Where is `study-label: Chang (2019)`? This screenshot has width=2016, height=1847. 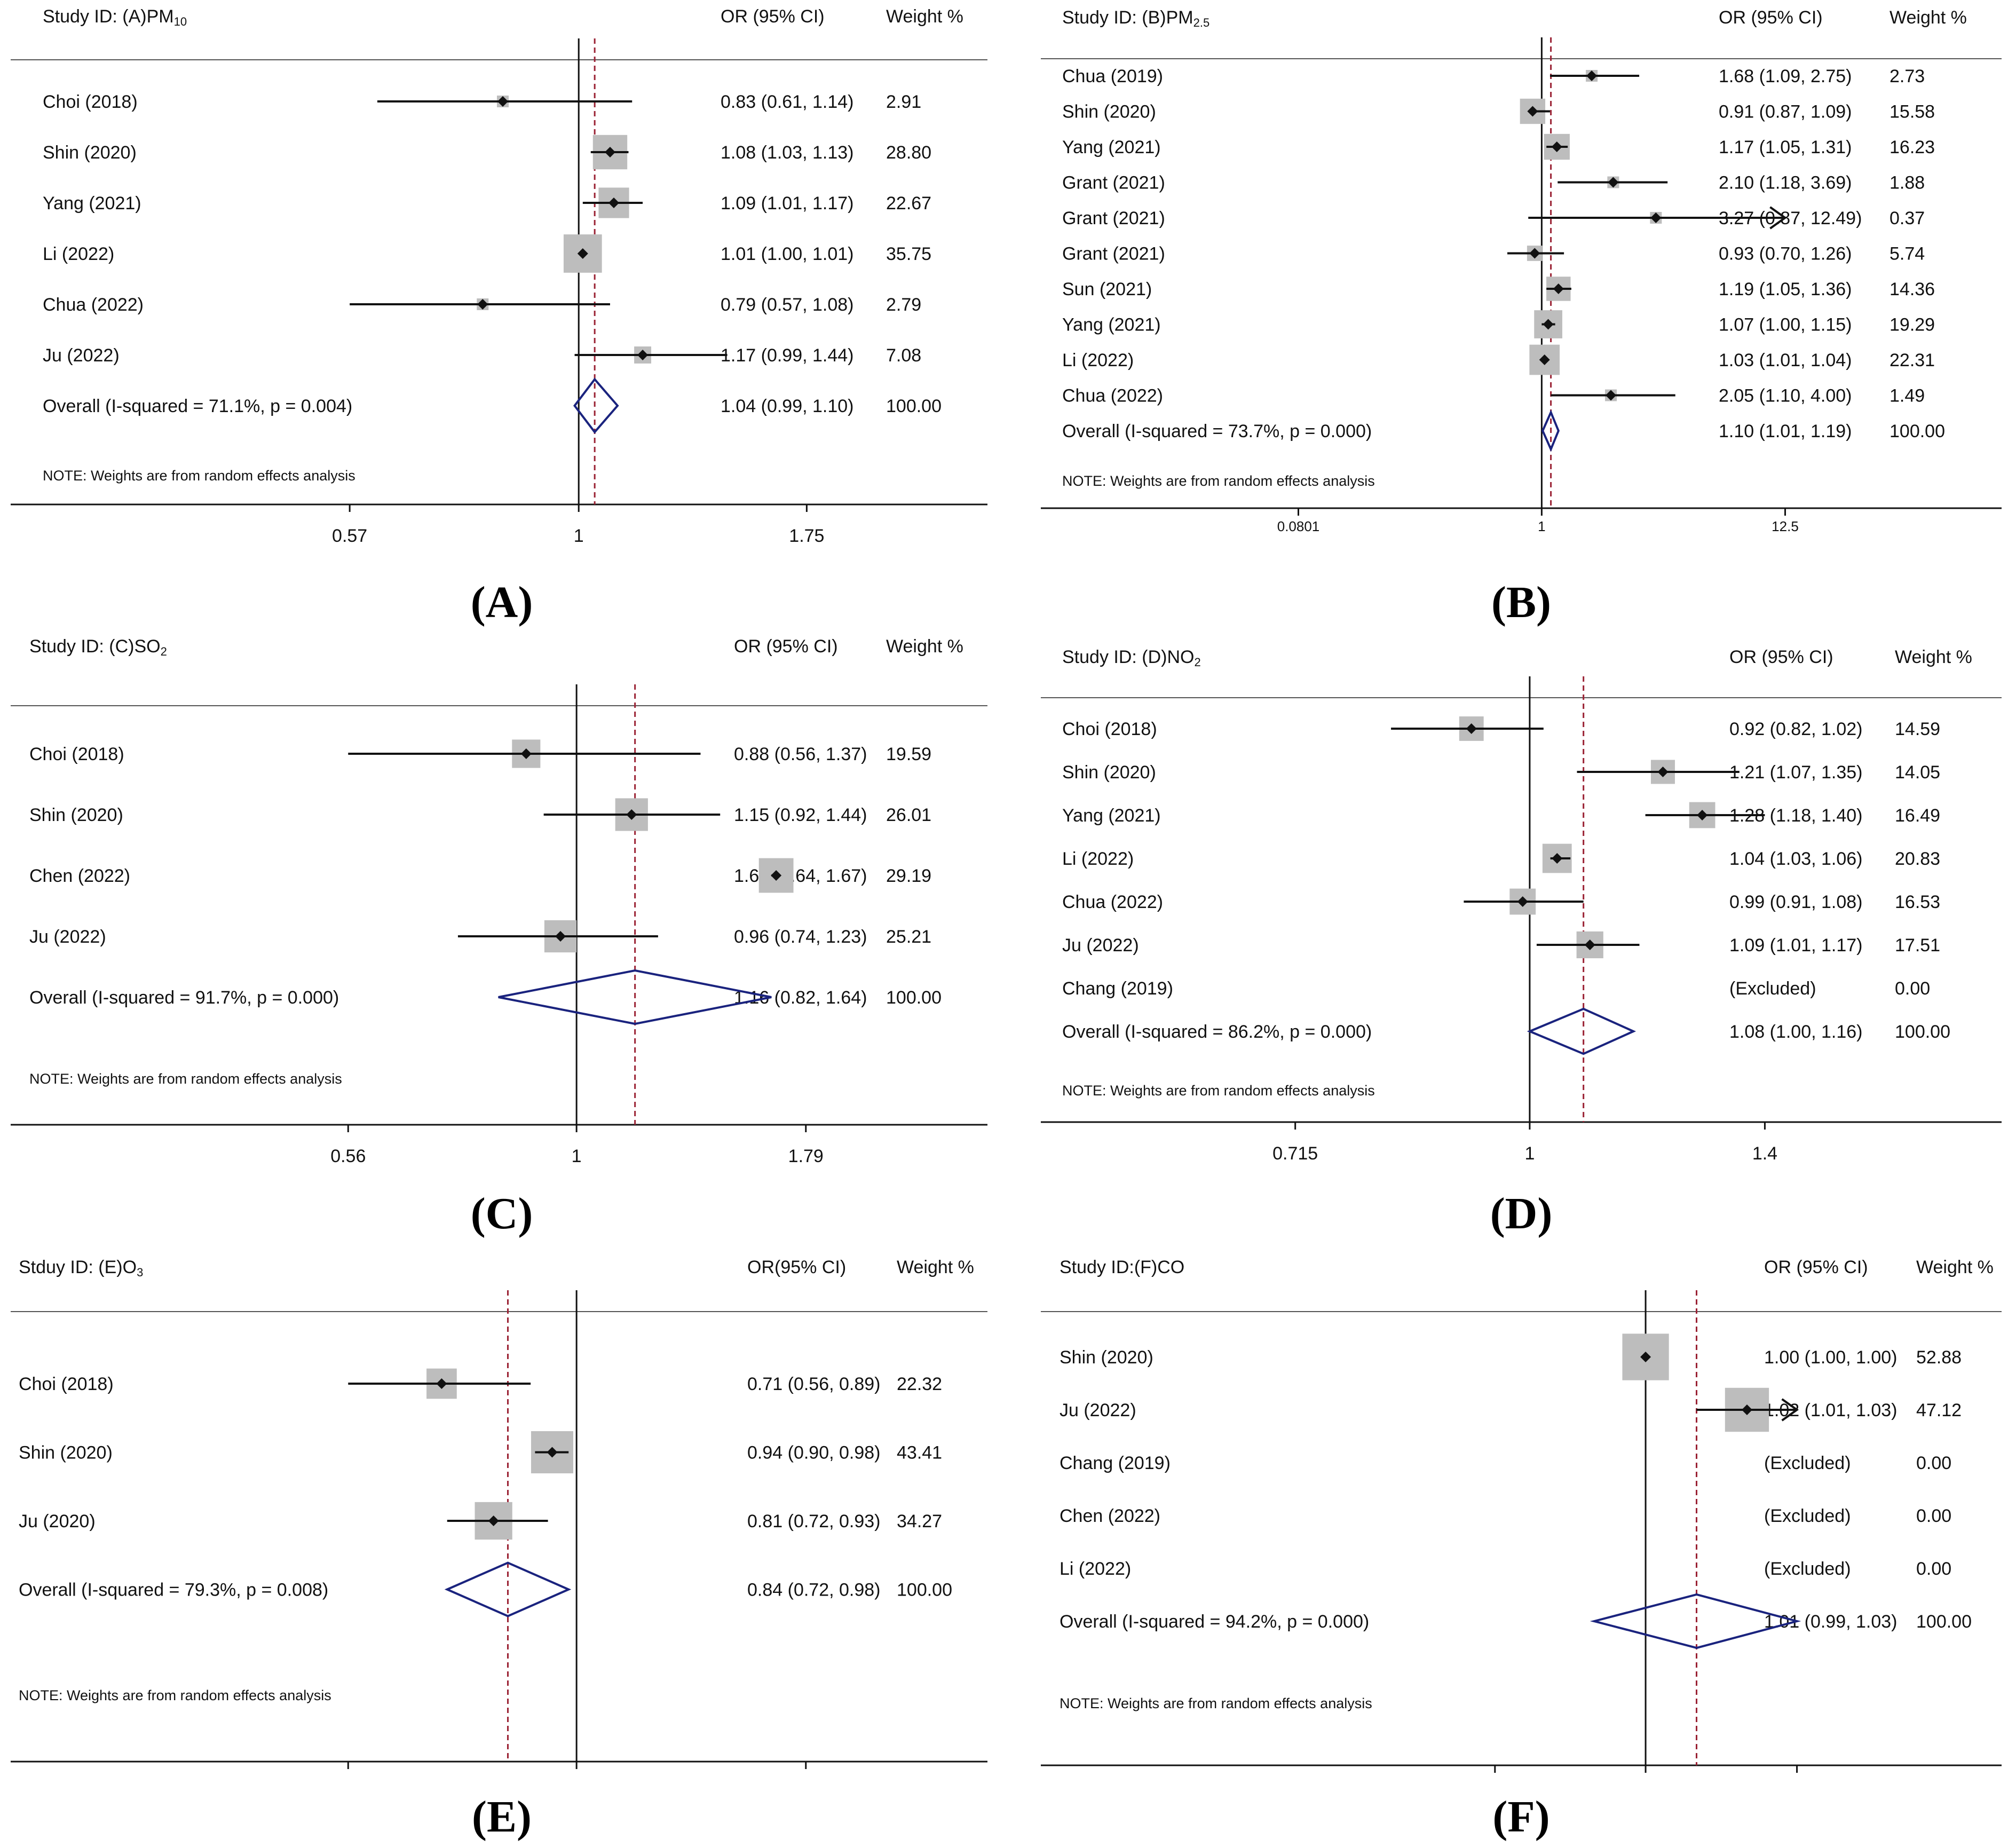 study-label: Chang (2019) is located at coordinates (1115, 1463).